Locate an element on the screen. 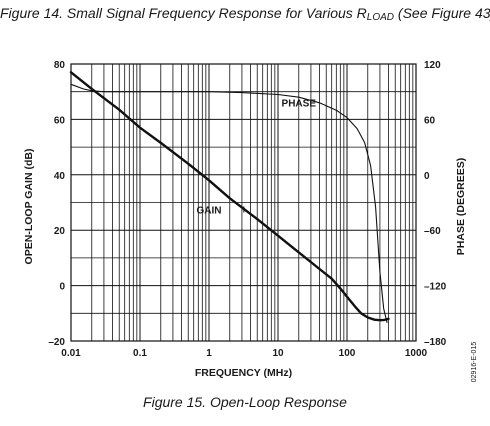 This screenshot has height=426, width=490. top-caption-subscript: LOAD is located at coordinates (380, 17).